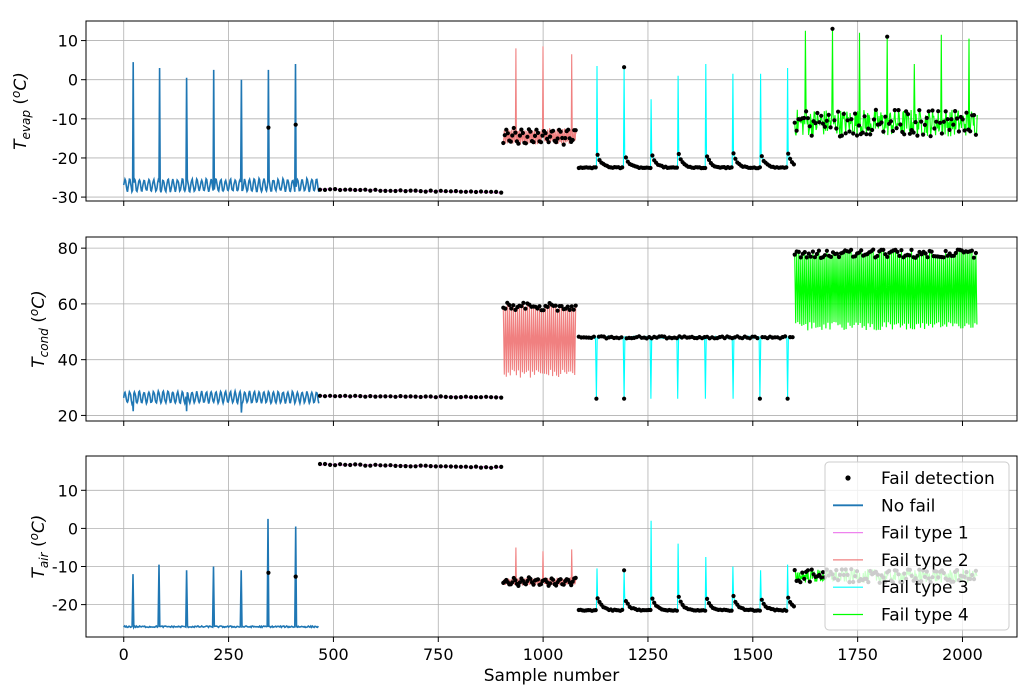  I want to click on legend-entry-label: No fail, so click(908, 506).